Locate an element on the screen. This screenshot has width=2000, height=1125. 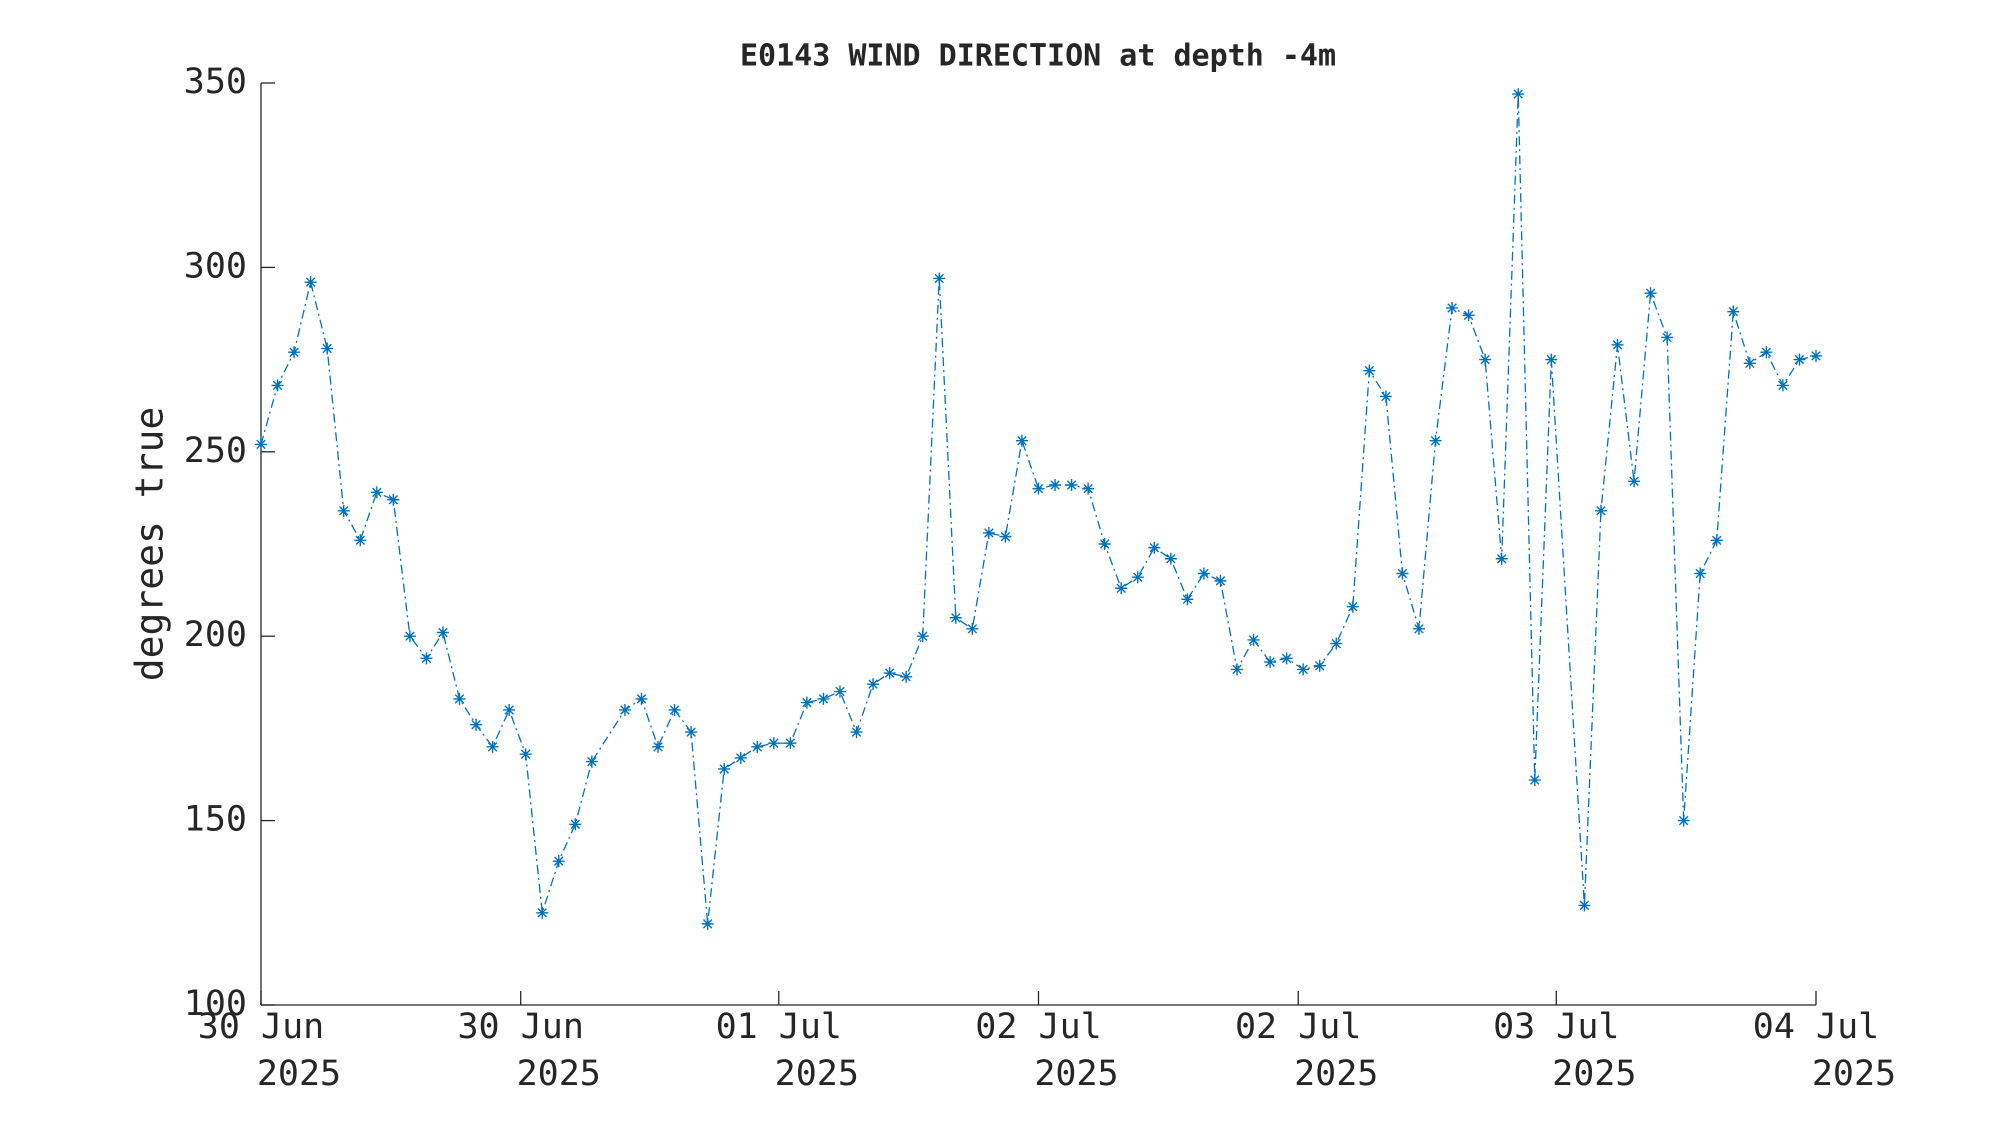
x-tick-label: 04 Jul 2025 is located at coordinates (1824, 1050).